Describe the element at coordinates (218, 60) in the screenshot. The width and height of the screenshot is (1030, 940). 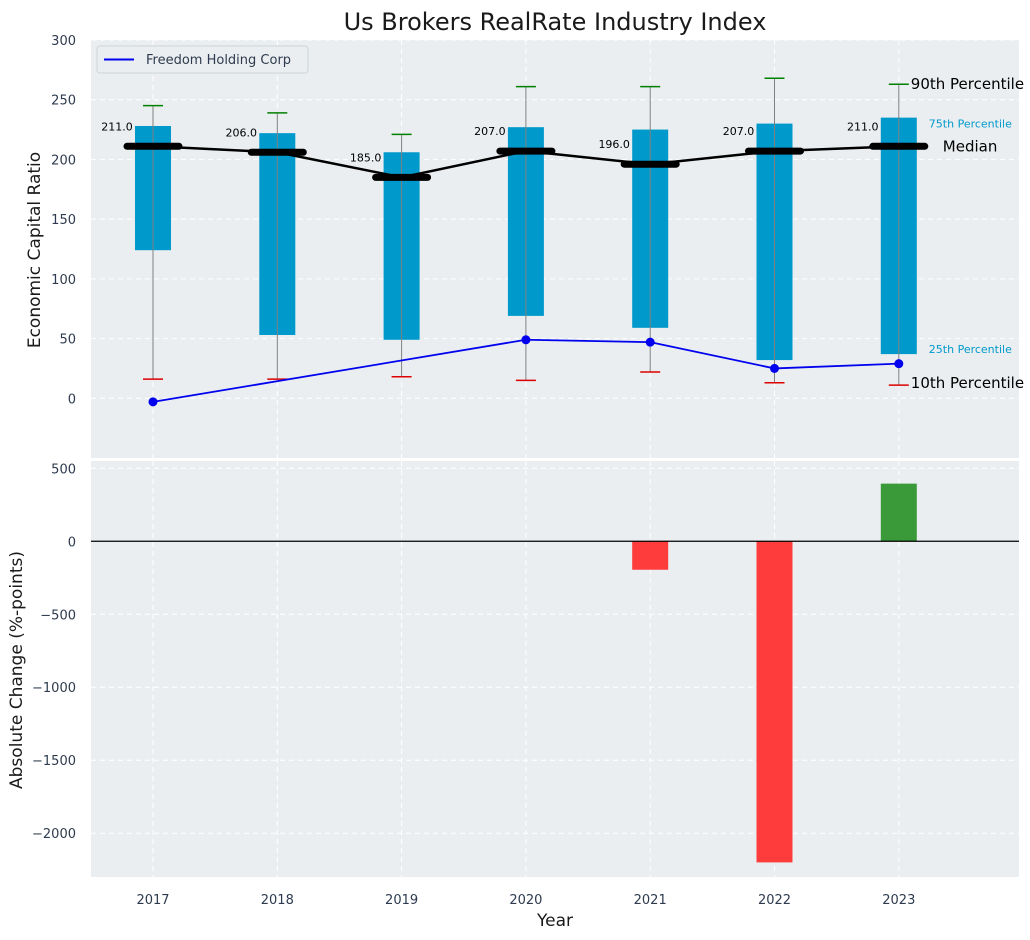
I see `legend-entry: Freedom Holding Corp` at that location.